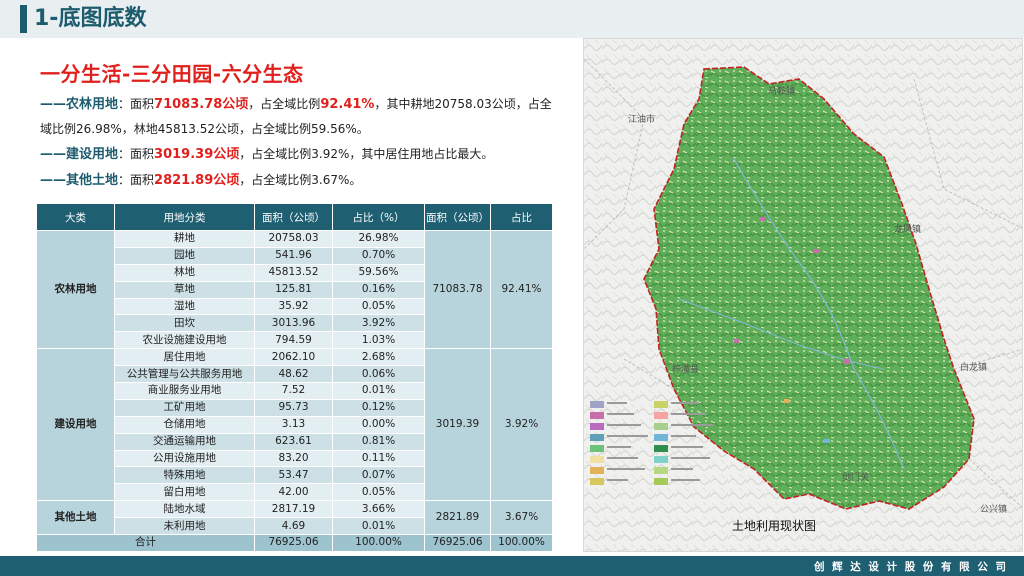 The image size is (1024, 576). Describe the element at coordinates (136, 154) in the screenshot. I see `text-segment: ：面积` at that location.